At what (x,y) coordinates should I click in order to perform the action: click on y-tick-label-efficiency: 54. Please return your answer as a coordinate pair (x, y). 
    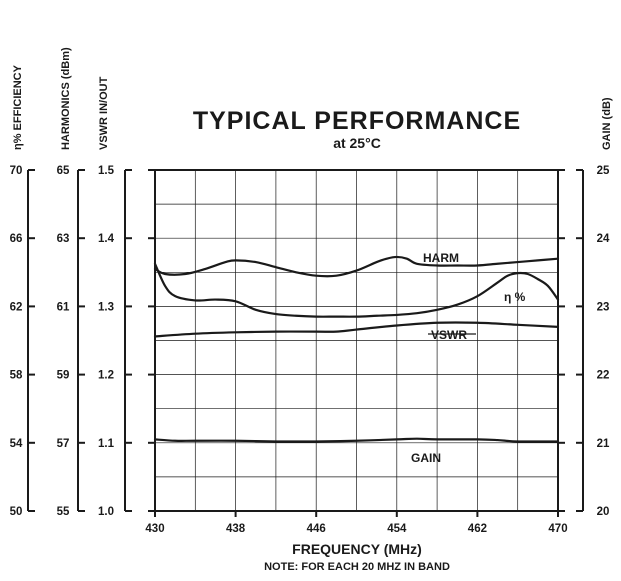
    Looking at the image, I should click on (16, 444).